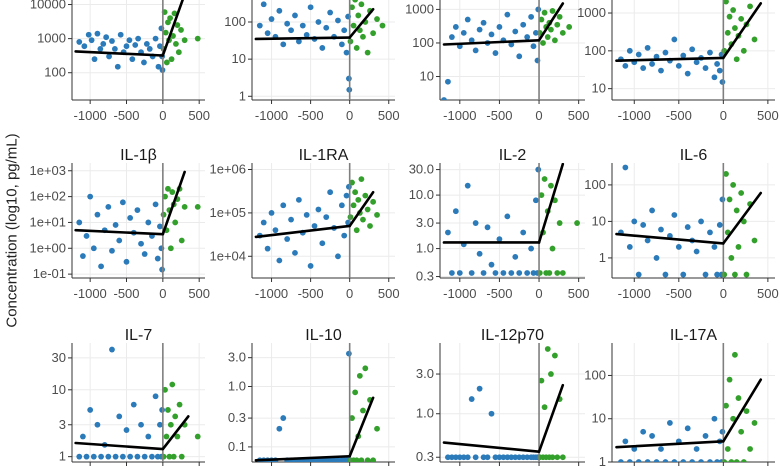  Describe the element at coordinates (235, 21) in the screenshot. I see `y-tick-label: 100` at that location.